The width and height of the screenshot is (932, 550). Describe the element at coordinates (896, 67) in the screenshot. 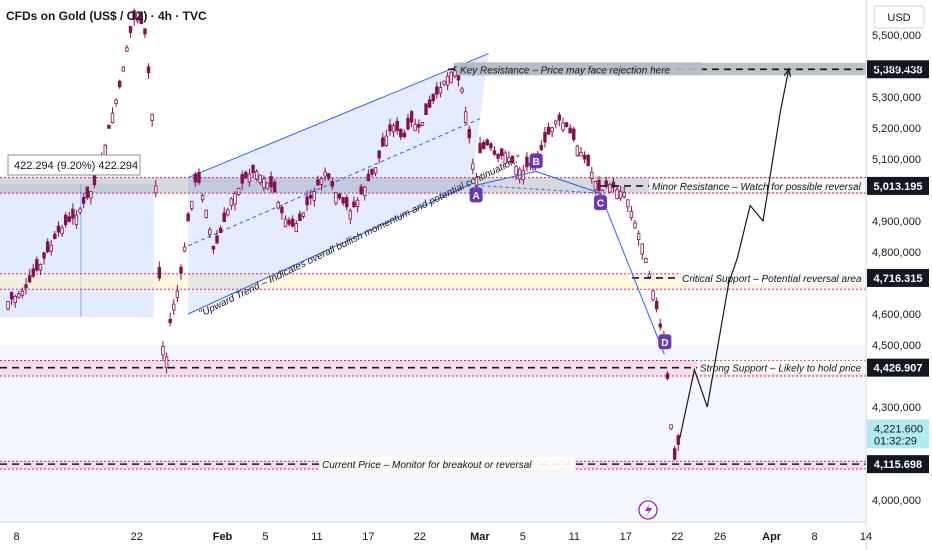

I see `y-tick-label: 5,400,000` at that location.